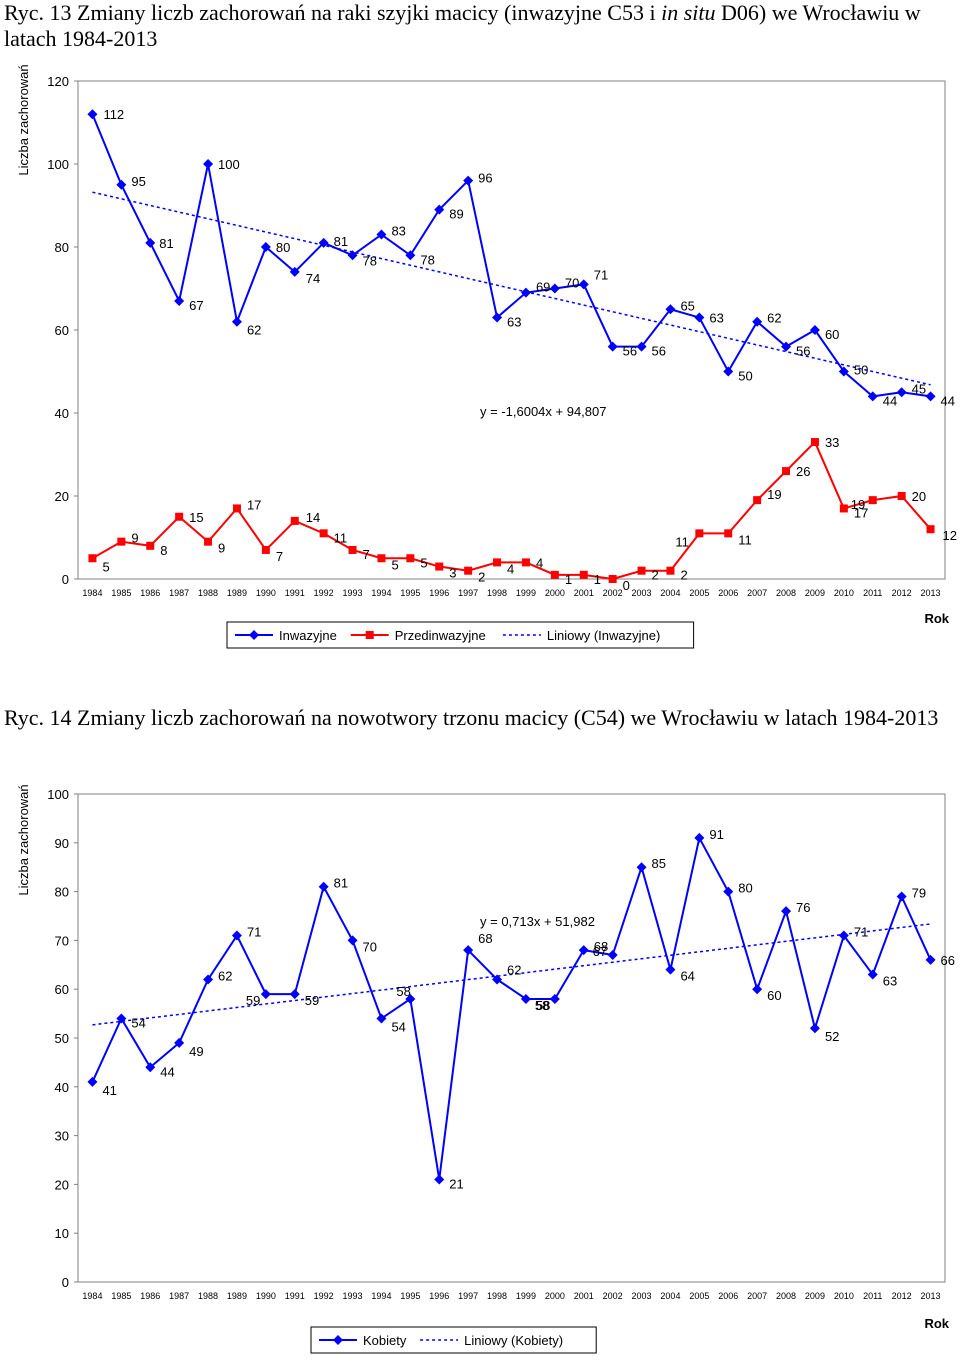 The image size is (960, 1362). I want to click on x-tick-label: 1984, so click(92, 1296).